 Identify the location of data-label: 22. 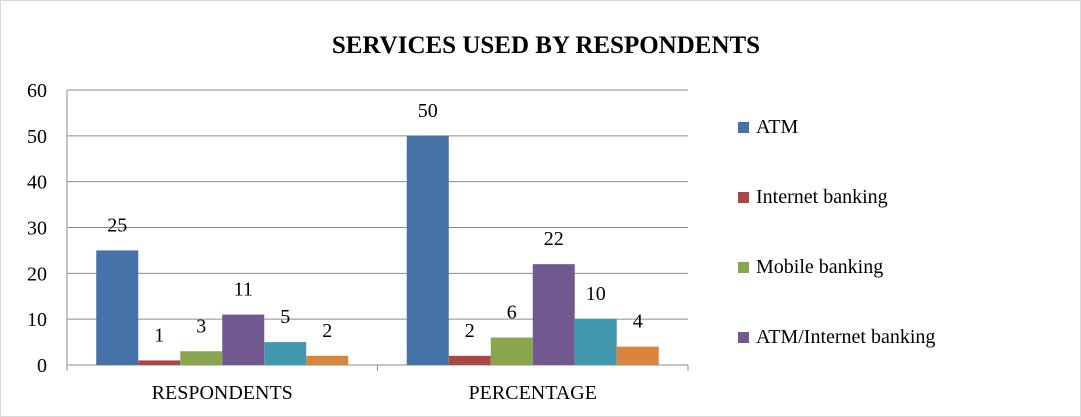
(554, 239).